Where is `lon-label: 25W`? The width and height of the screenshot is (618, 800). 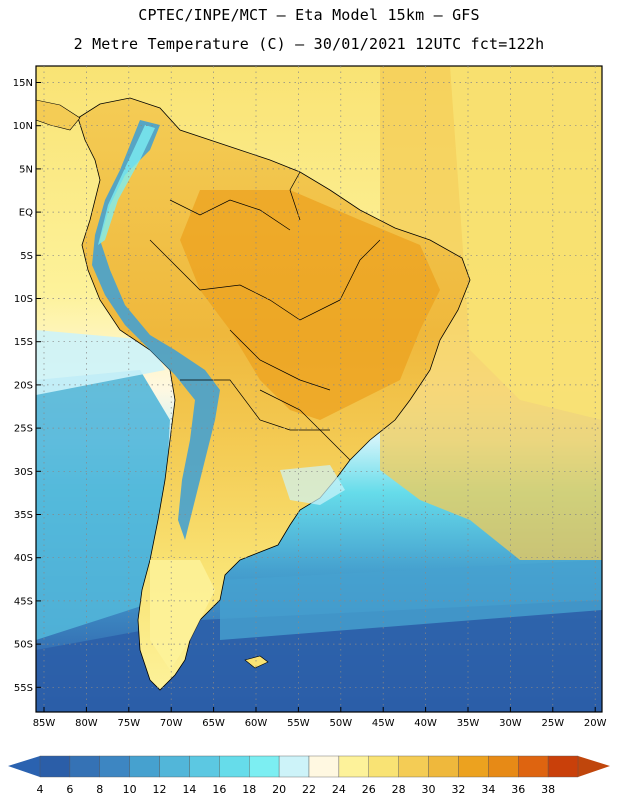
lon-label: 25W is located at coordinates (552, 723).